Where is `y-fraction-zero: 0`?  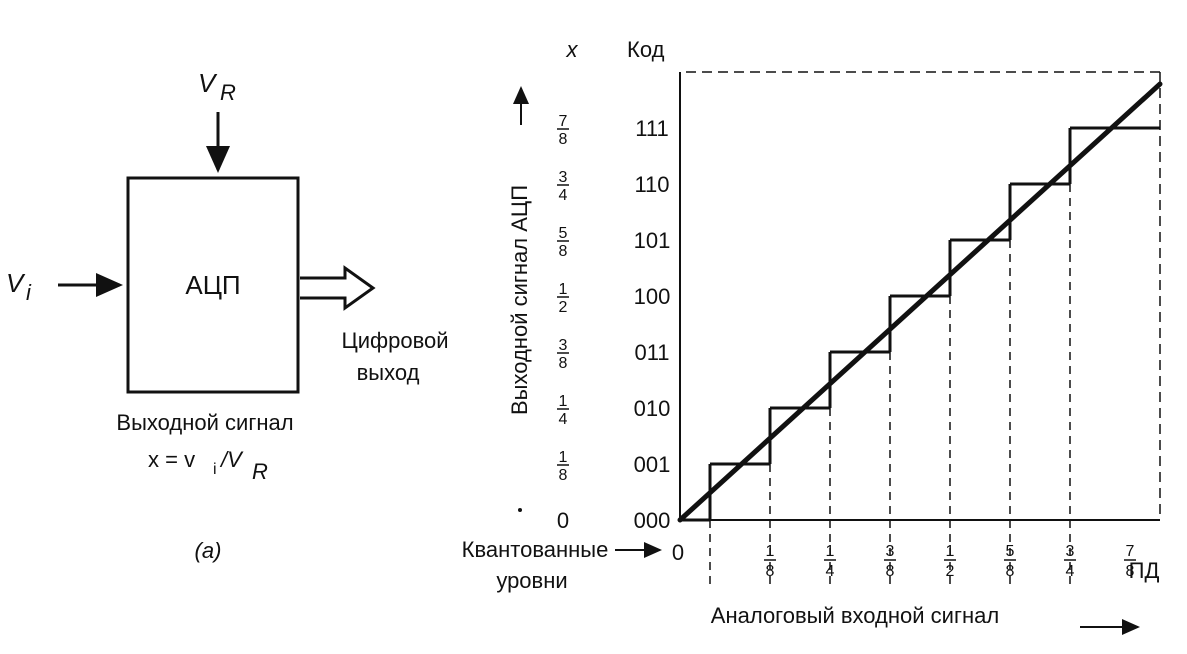
y-fraction-zero: 0 is located at coordinates (563, 520).